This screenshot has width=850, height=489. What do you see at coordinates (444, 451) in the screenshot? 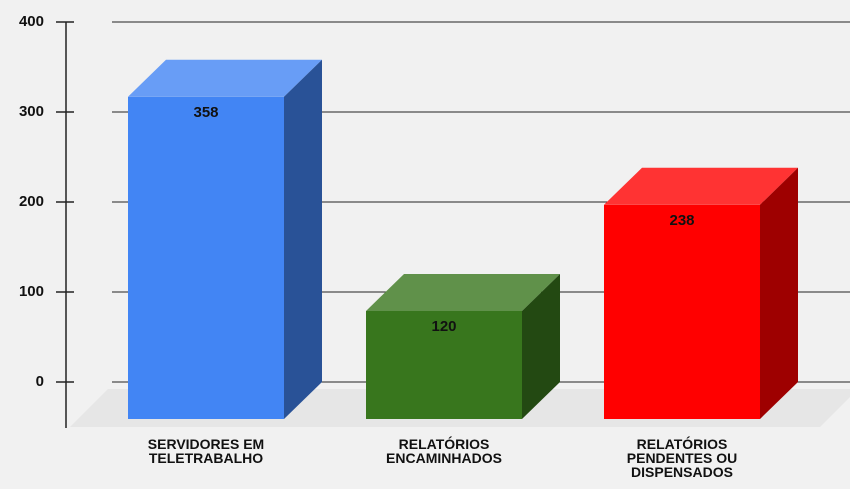
I see `x-tick-label: RELATÓRIOS ENCAMINHADOS` at bounding box center [444, 451].